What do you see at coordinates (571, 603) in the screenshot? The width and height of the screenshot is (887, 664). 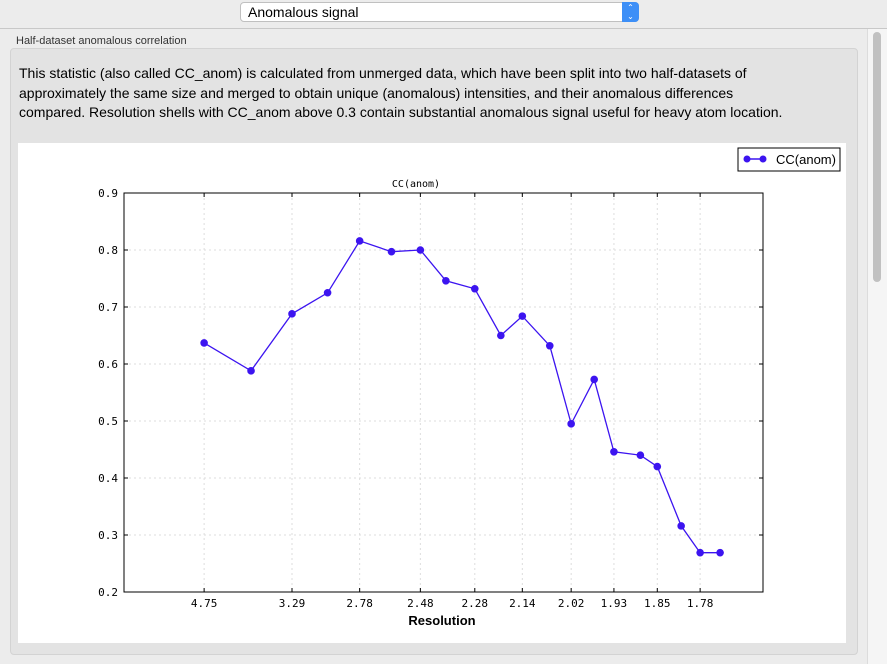 I see `x-tick-label: 2.02` at bounding box center [571, 603].